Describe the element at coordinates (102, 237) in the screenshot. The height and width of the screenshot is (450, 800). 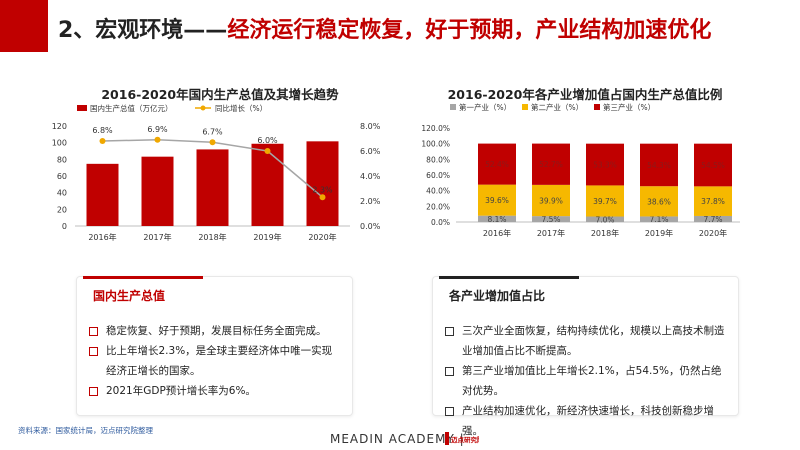
I see `x-tick-label: 2016年` at that location.